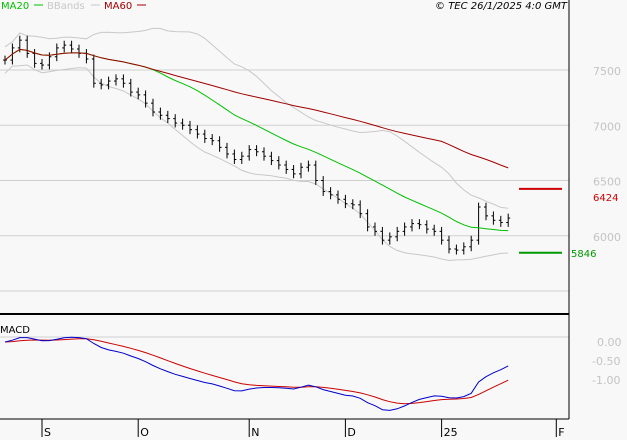 This screenshot has height=440, width=627. What do you see at coordinates (255, 432) in the screenshot?
I see `x-tick-label: N` at bounding box center [255, 432].